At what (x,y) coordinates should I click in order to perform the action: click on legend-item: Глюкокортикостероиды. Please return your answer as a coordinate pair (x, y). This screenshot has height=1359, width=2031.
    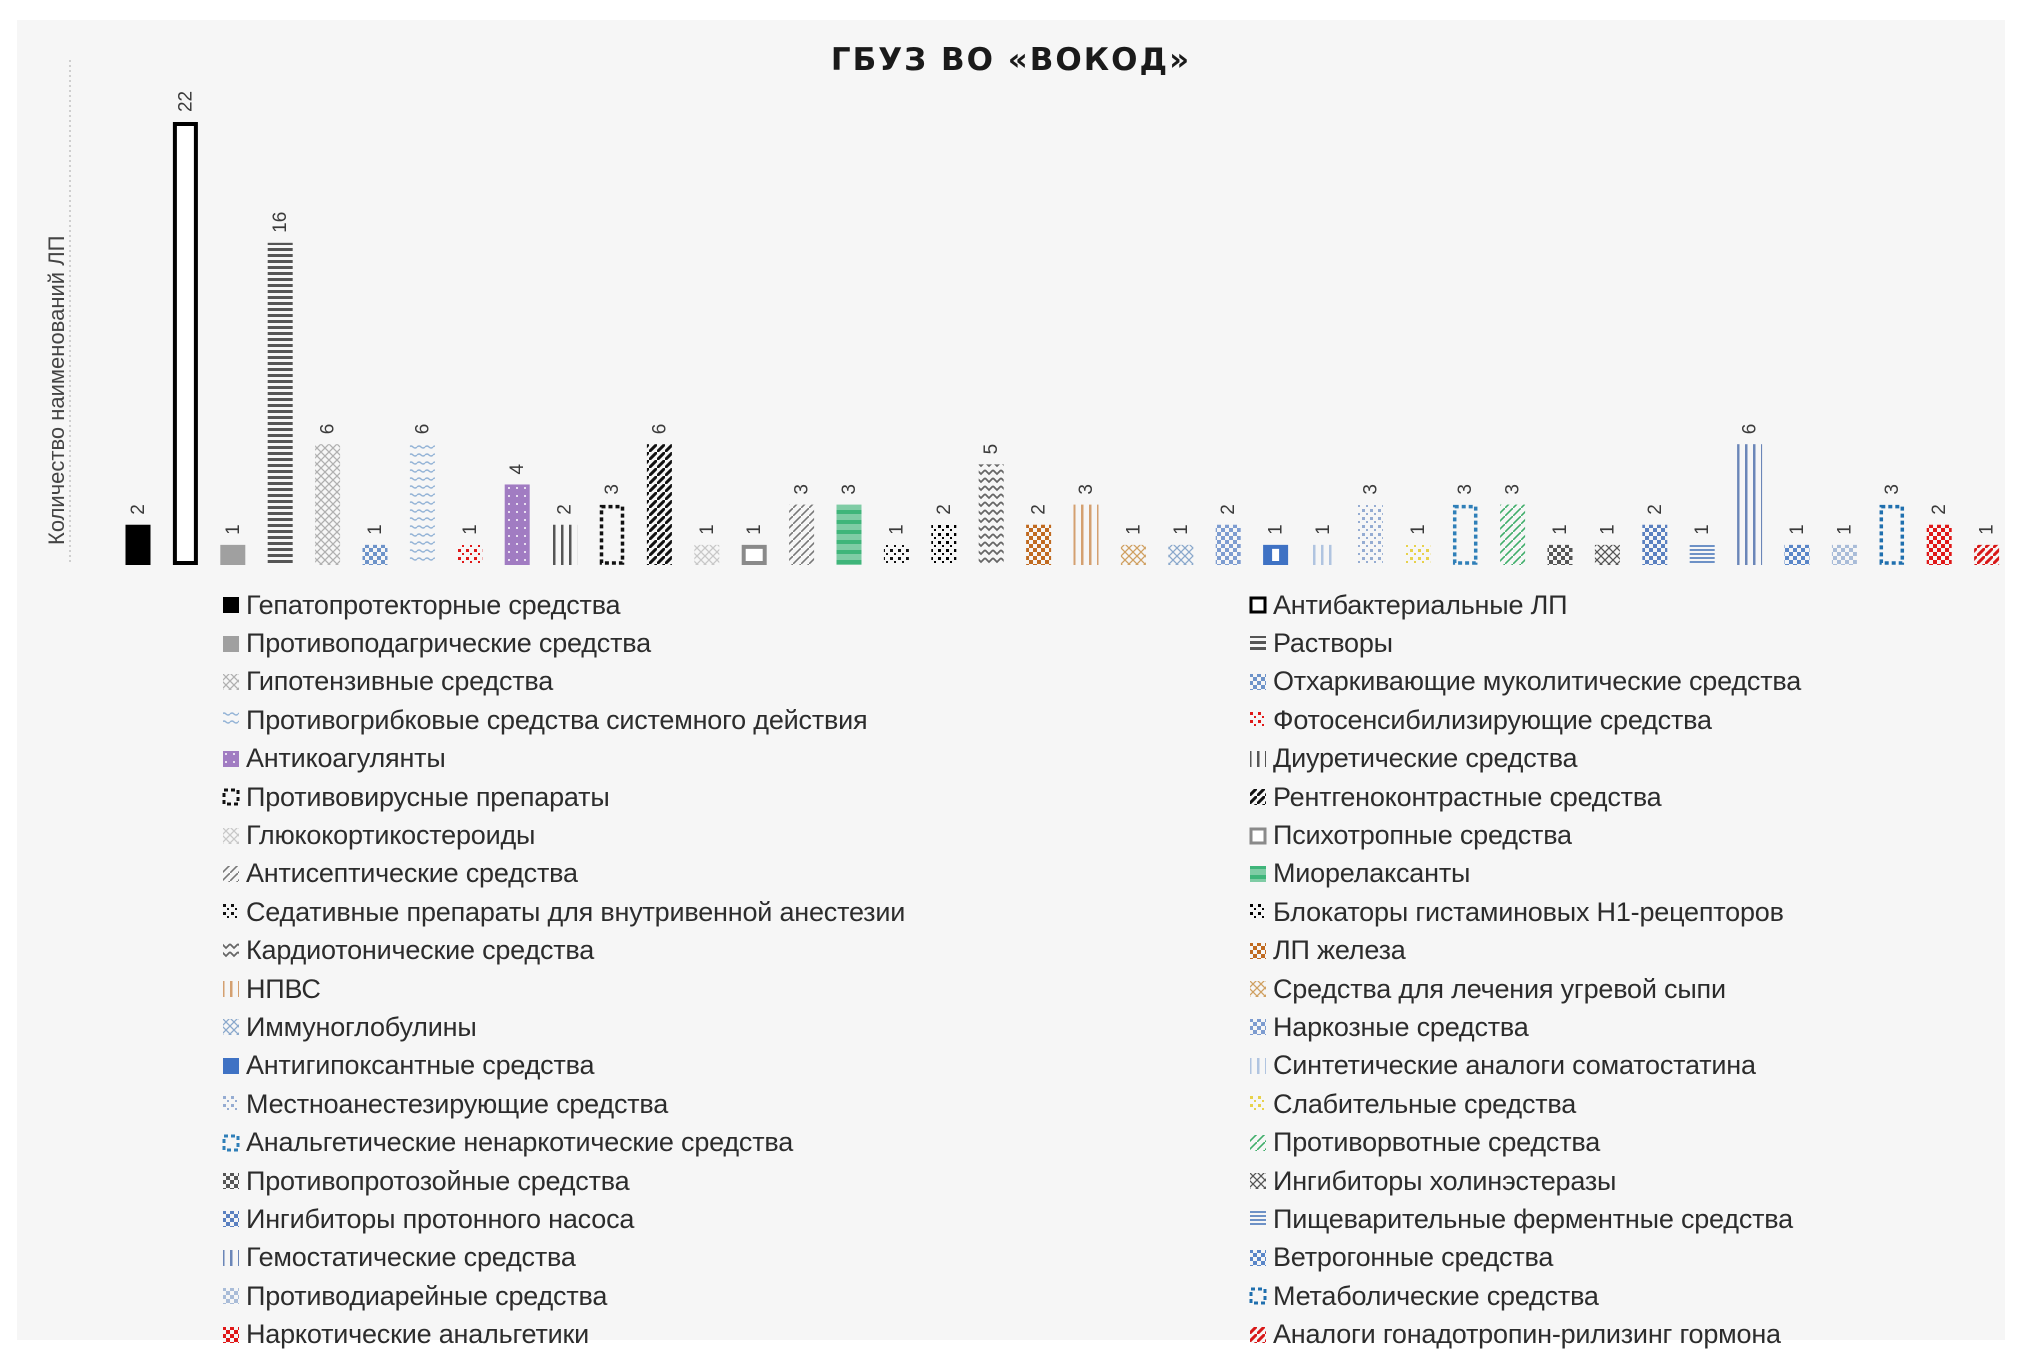
    Looking at the image, I should click on (563, 835).